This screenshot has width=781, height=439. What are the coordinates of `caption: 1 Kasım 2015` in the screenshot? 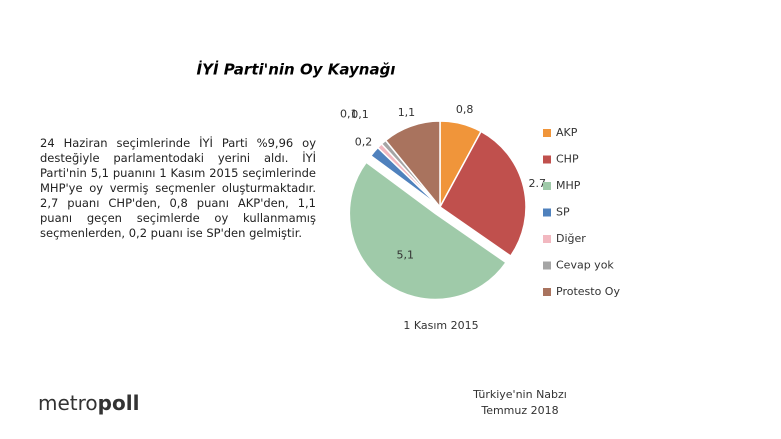 It's located at (440, 325).